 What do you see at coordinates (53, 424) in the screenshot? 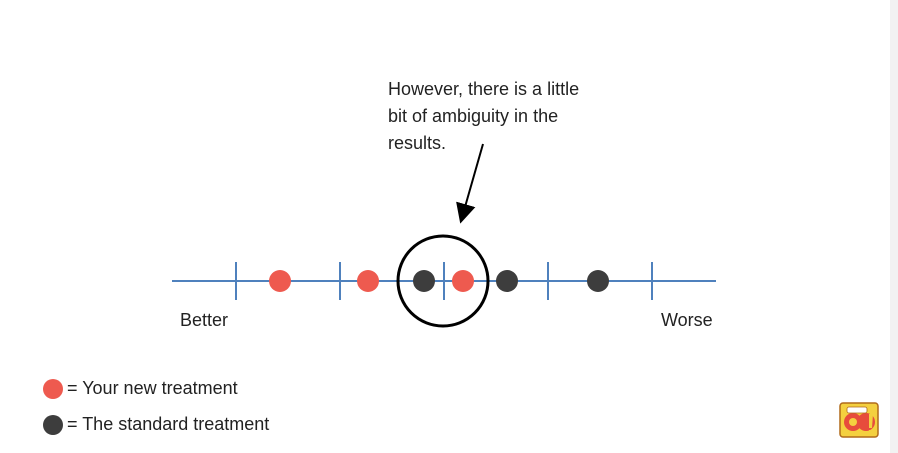
I see `dark-dot-icon` at bounding box center [53, 424].